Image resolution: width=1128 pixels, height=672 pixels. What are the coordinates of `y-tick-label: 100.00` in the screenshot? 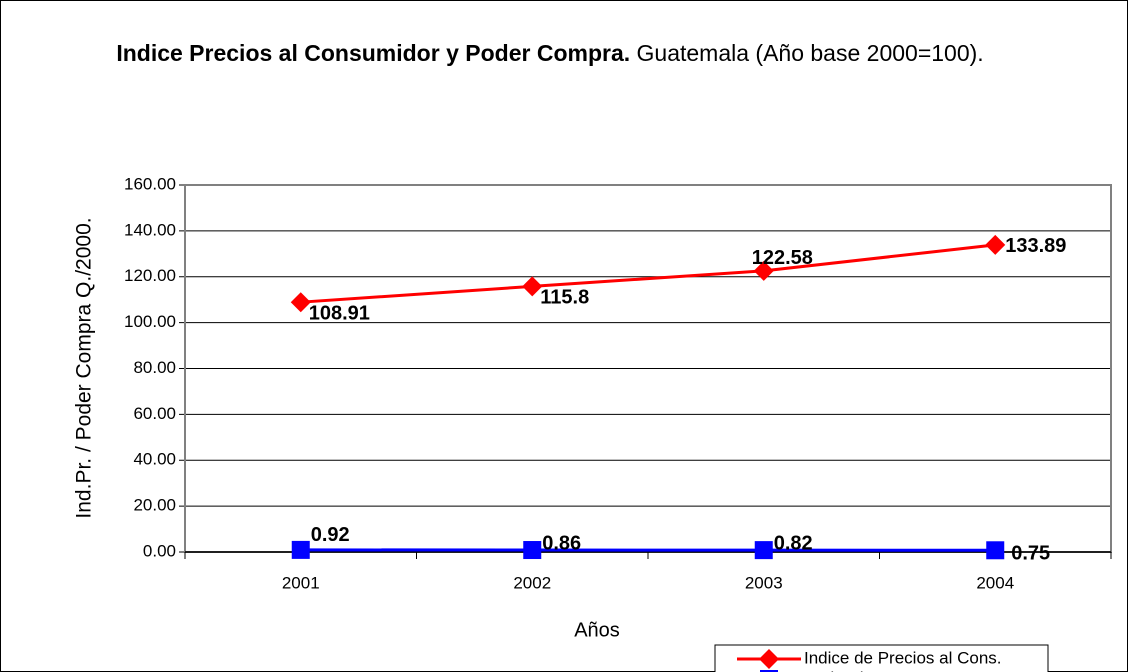 It's located at (150, 321).